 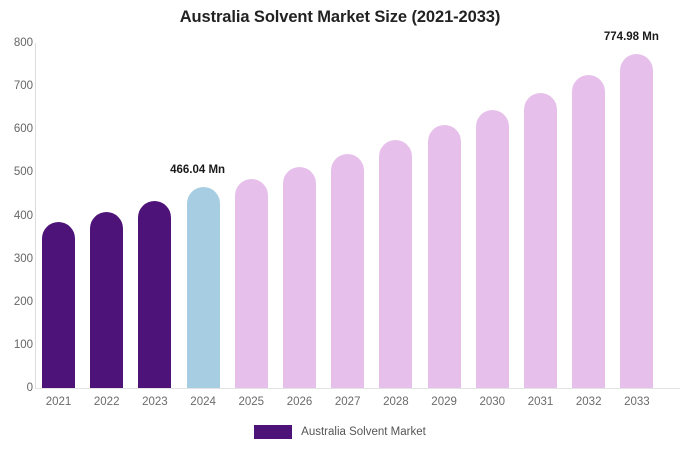 What do you see at coordinates (299, 402) in the screenshot?
I see `x-axis-tick-2026: 2026` at bounding box center [299, 402].